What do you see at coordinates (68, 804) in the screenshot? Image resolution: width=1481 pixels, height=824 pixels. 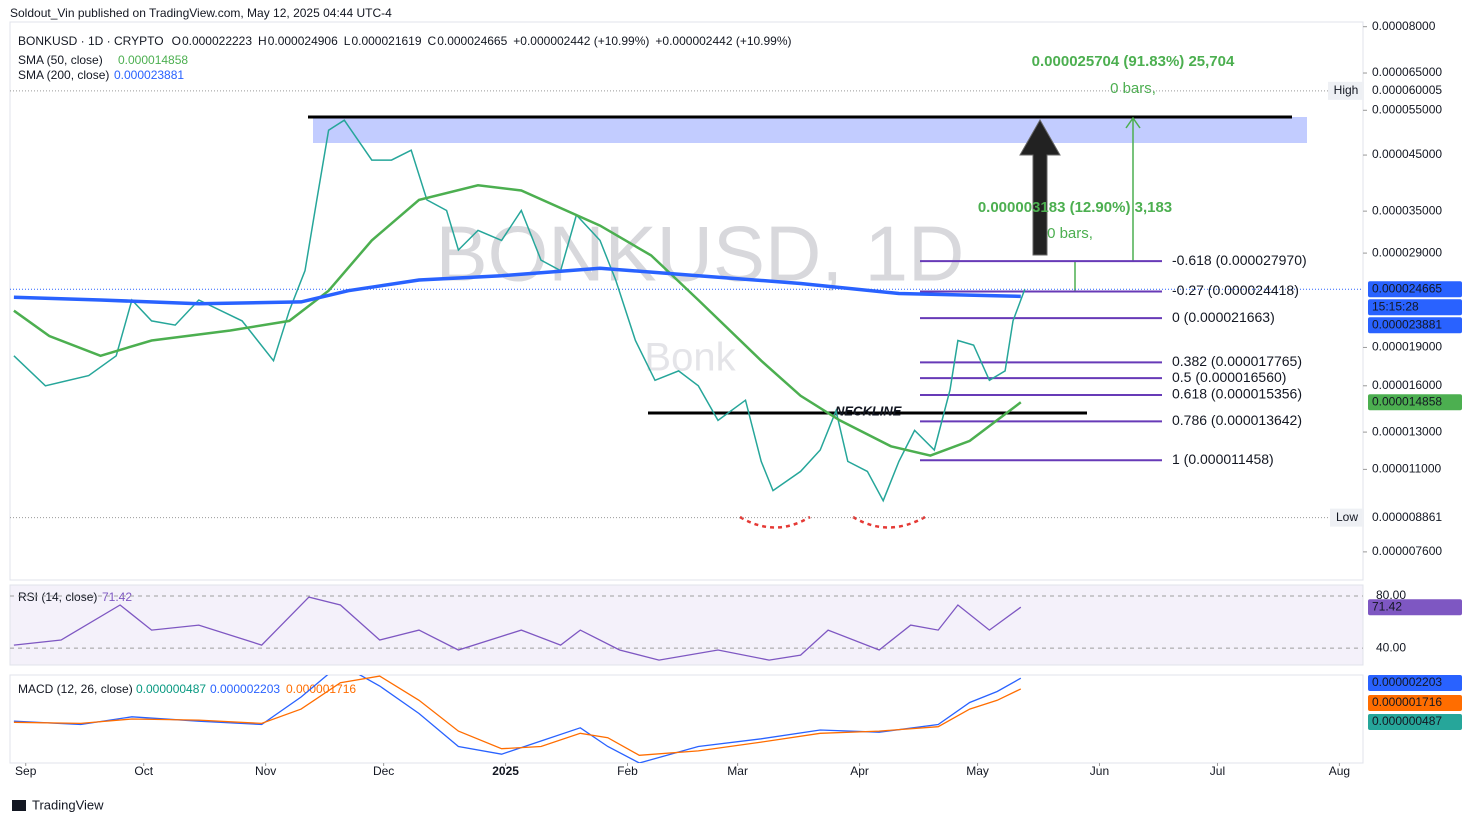 I see `footer: TradingView` at bounding box center [68, 804].